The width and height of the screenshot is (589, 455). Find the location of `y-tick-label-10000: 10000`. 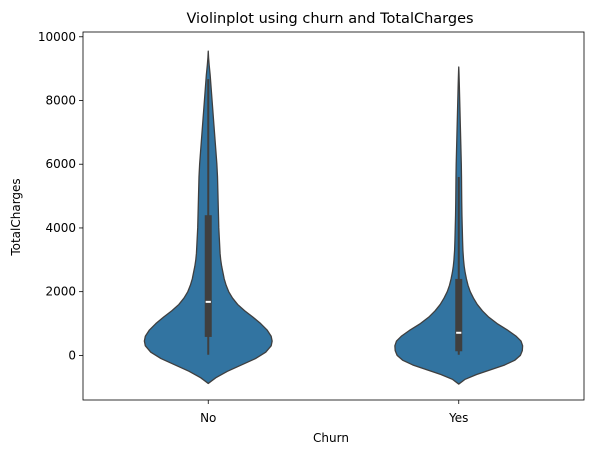

y-tick-label-10000: 10000 is located at coordinates (57, 37).